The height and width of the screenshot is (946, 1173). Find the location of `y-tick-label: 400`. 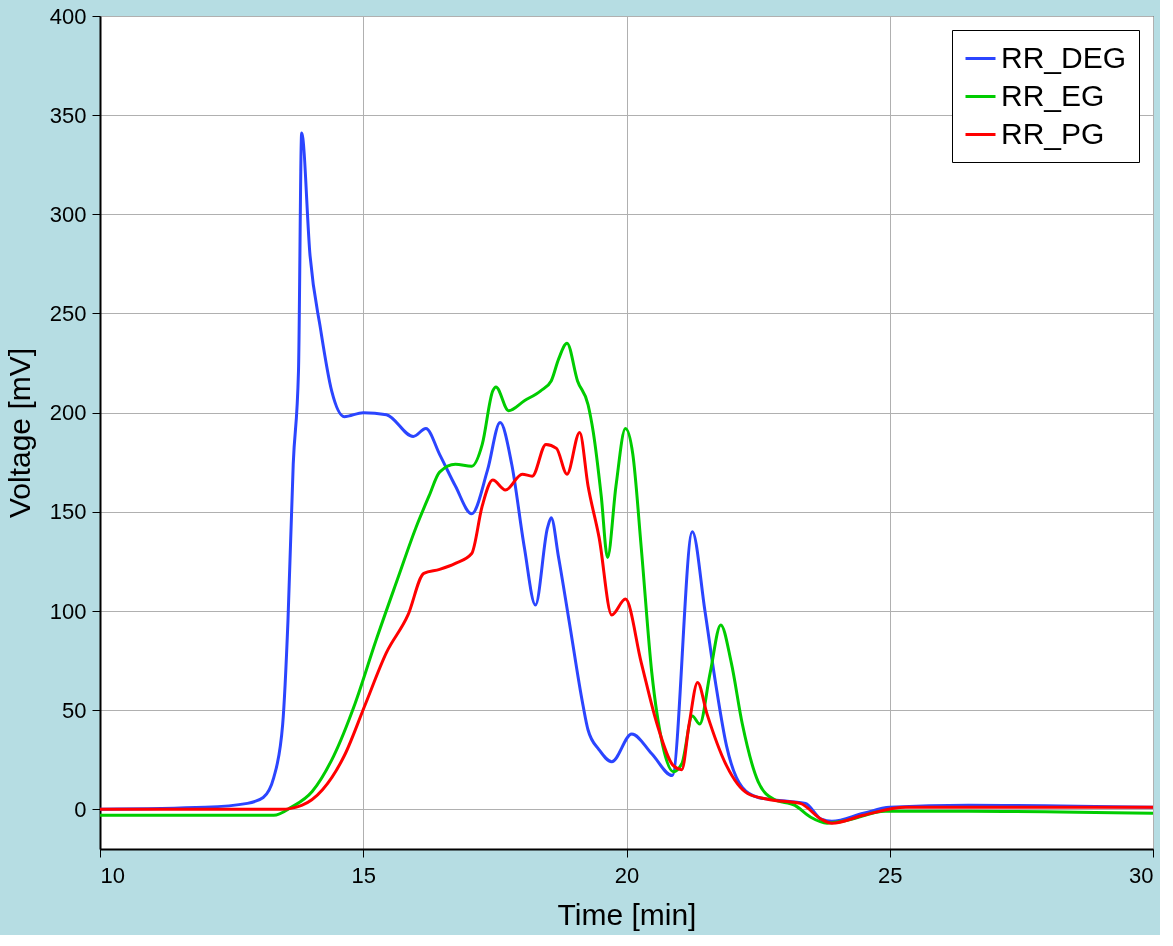

y-tick-label: 400 is located at coordinates (68, 16).